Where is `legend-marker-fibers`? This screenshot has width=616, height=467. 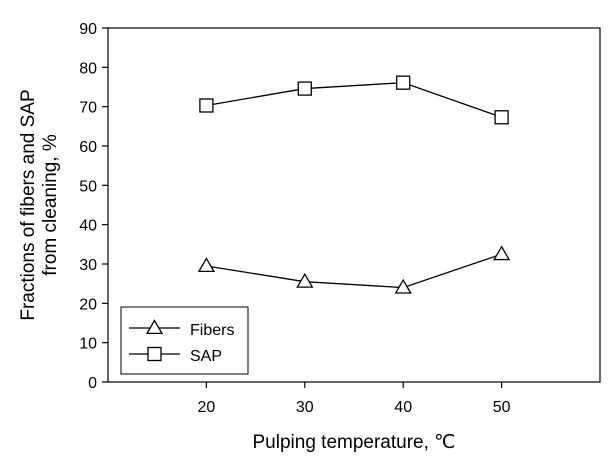 legend-marker-fibers is located at coordinates (154, 327).